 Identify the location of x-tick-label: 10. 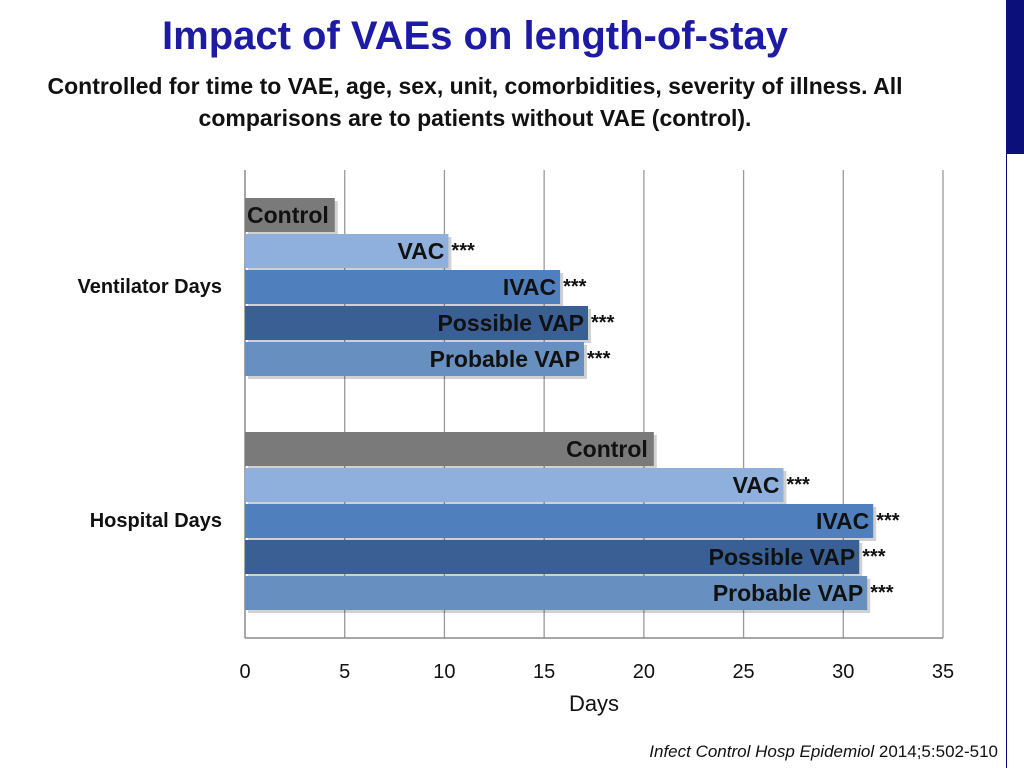
(444, 672).